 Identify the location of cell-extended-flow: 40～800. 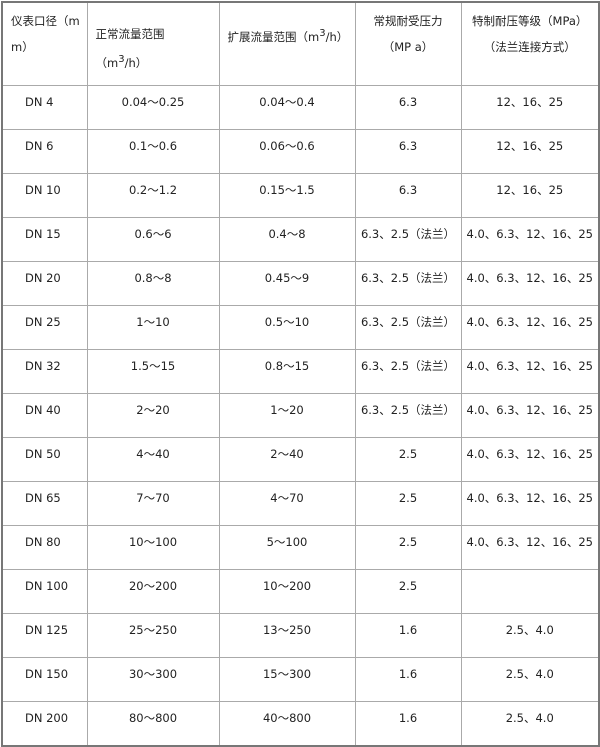
(287, 724).